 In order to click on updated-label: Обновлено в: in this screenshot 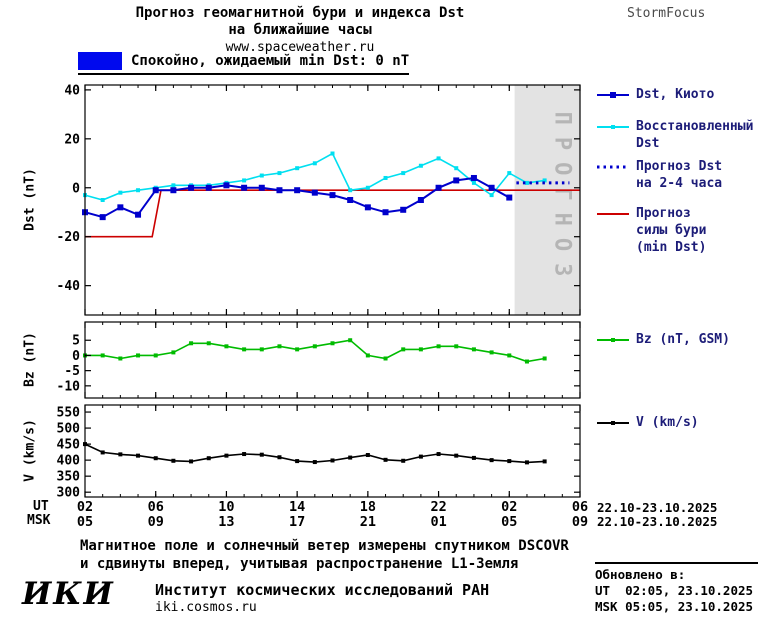, I will do `click(640, 574)`.